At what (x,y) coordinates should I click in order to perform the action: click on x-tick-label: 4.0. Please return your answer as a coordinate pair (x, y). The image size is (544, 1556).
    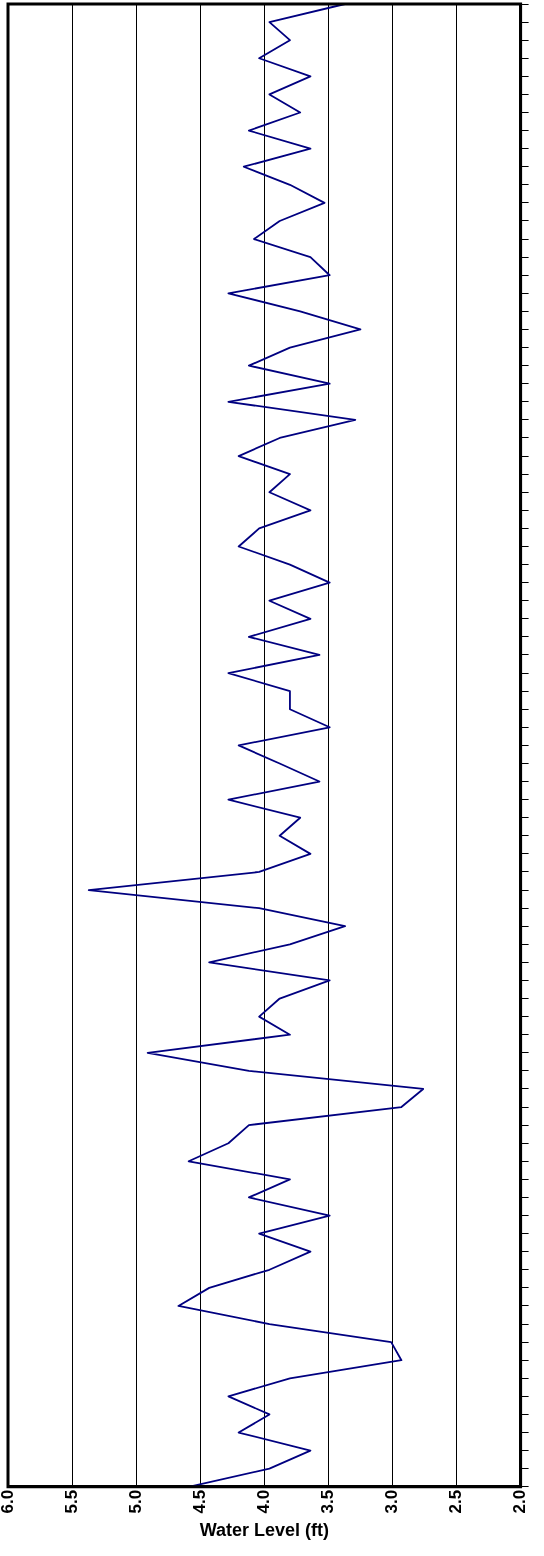
    Looking at the image, I should click on (263, 1501).